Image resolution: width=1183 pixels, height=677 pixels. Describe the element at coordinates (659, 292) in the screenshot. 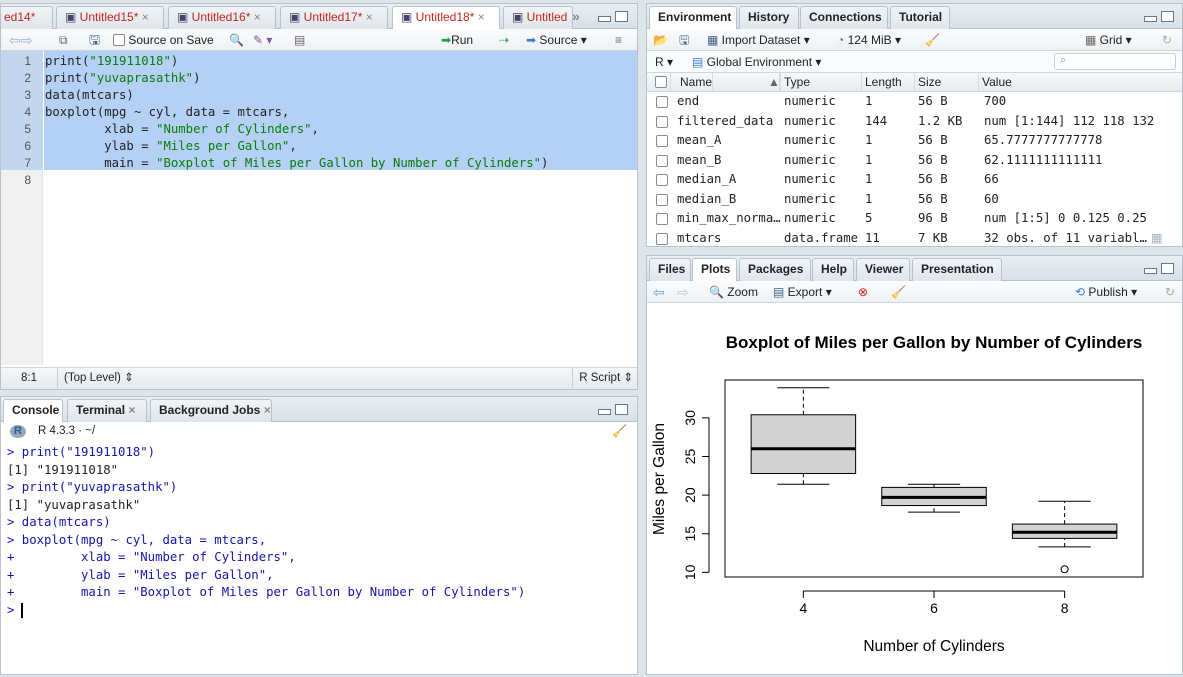

I see `previous-plot-icon: ⇦` at that location.